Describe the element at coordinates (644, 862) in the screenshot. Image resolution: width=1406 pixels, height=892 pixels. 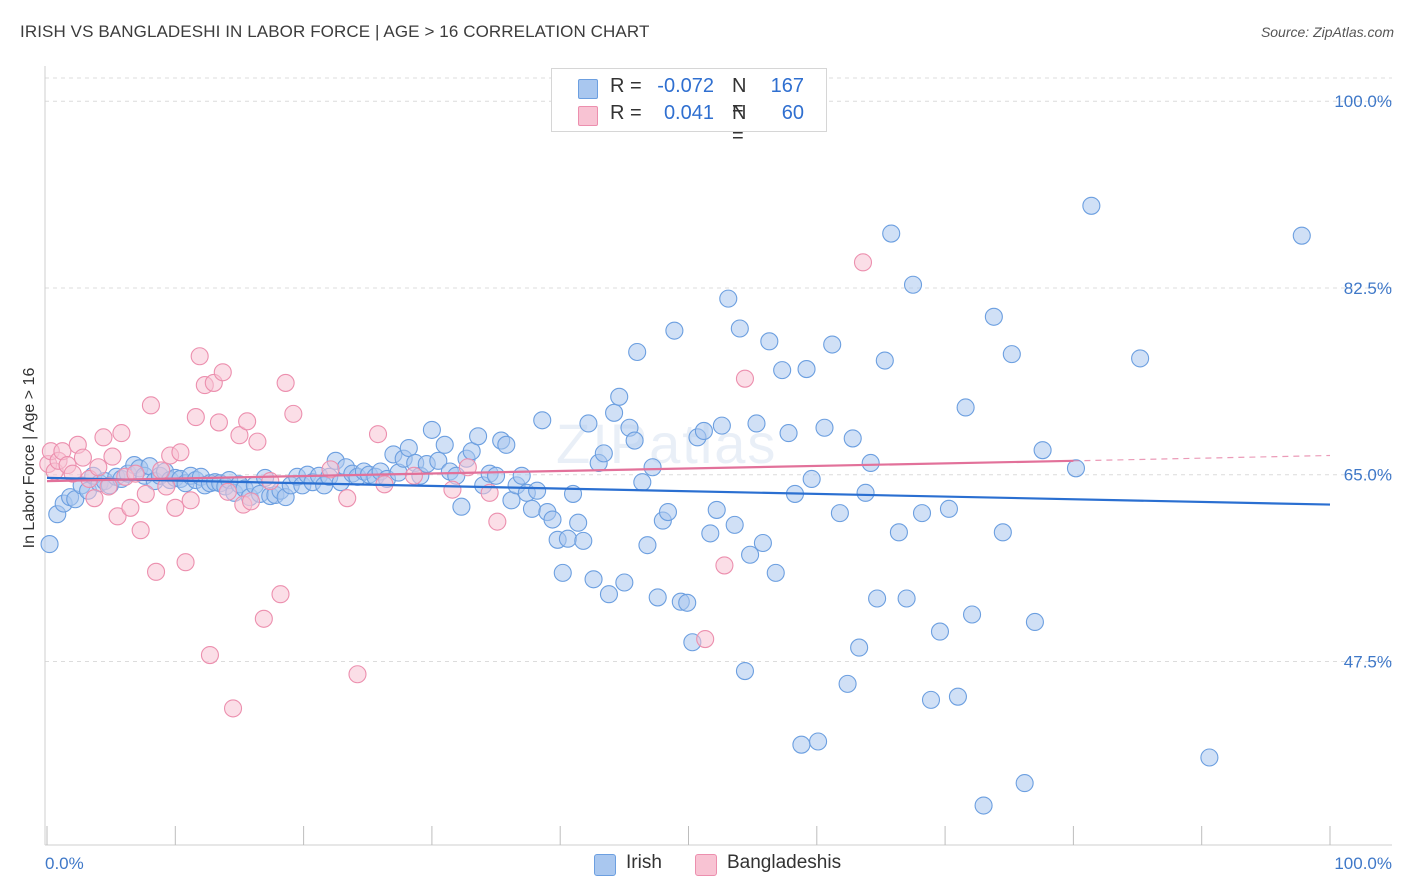
I see `legend-label-irish: Irish` at that location.